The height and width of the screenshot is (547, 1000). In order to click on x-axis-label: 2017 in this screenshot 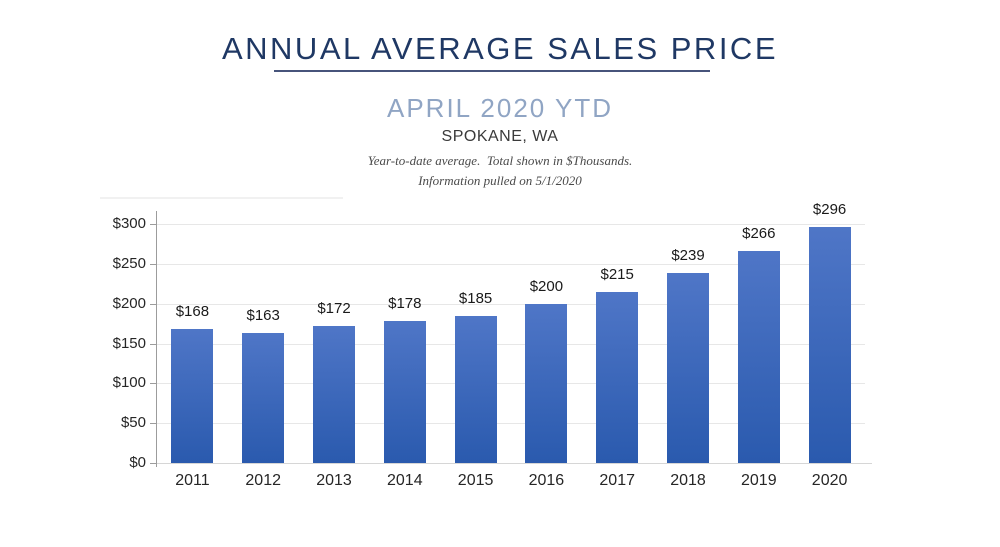, I will do `click(617, 480)`.